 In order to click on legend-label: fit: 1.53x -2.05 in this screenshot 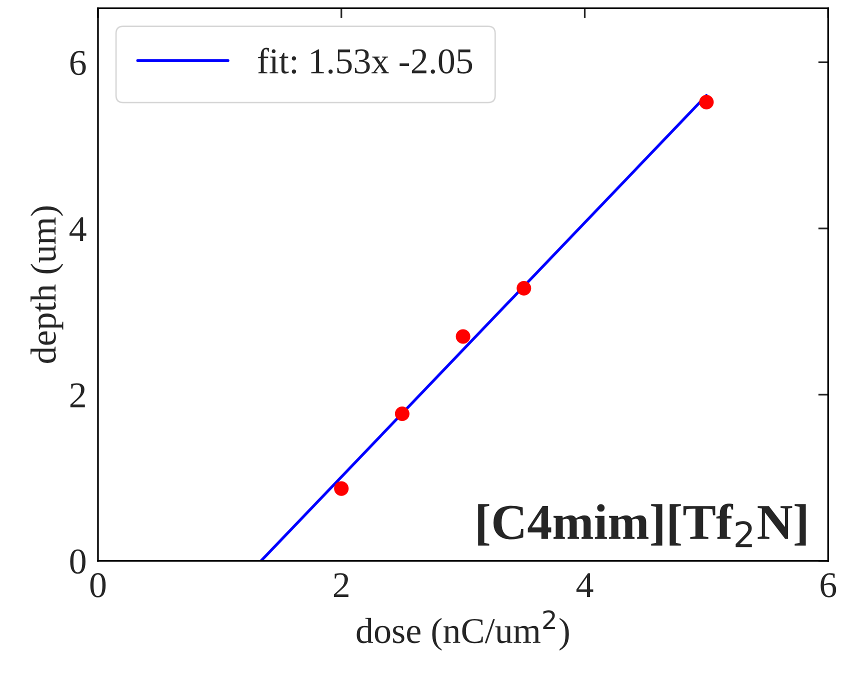, I will do `click(365, 61)`.